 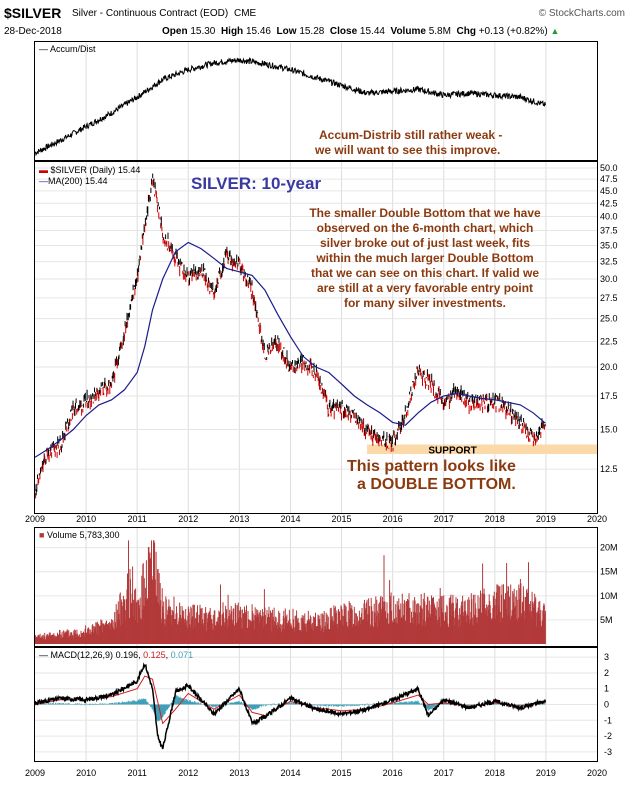 I want to click on price-y-tick: 45.0, so click(x=609, y=191).